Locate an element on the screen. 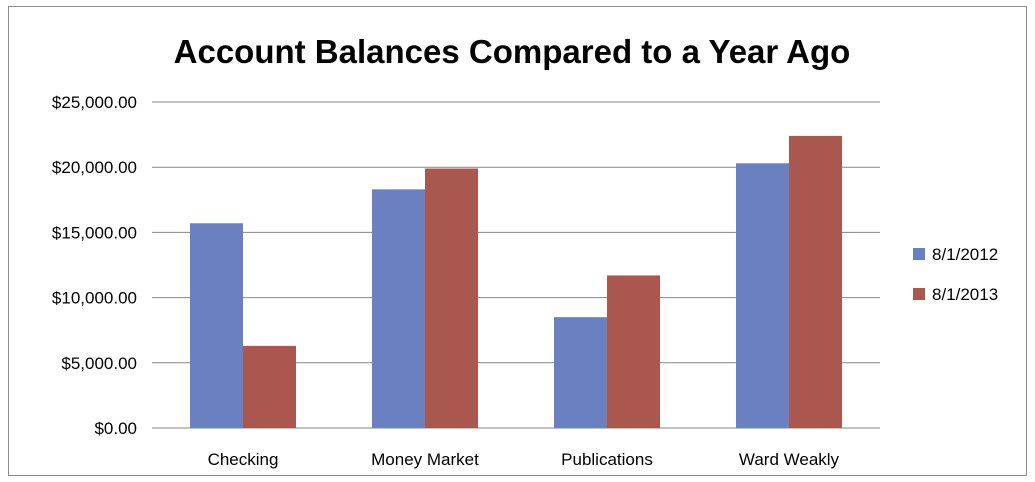  y-tick-label: $15,000.00 is located at coordinates (94, 232).